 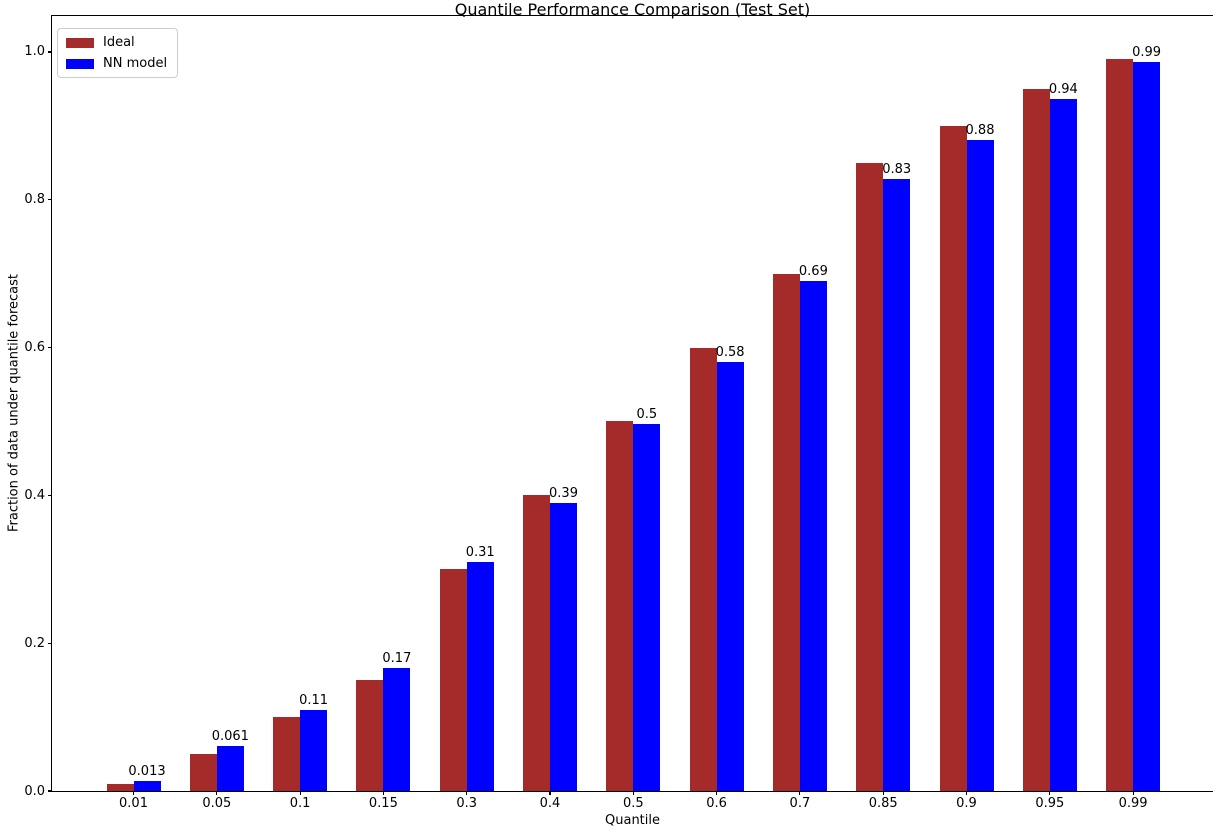 What do you see at coordinates (870, 476) in the screenshot?
I see `bar-ideal-0.85` at bounding box center [870, 476].